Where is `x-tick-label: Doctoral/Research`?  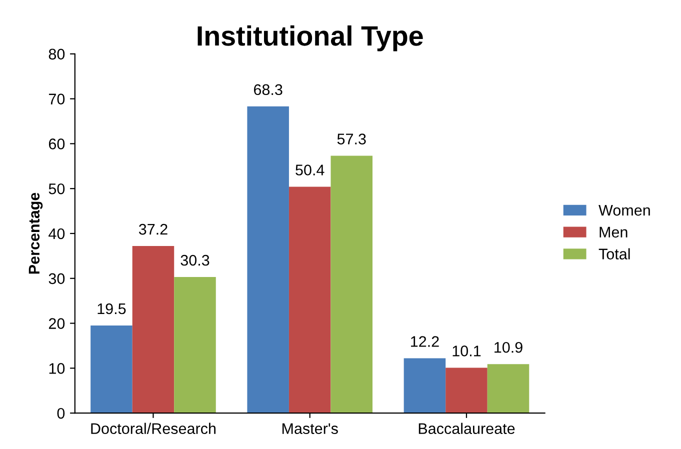
x-tick-label: Doctoral/Research is located at coordinates (153, 428).